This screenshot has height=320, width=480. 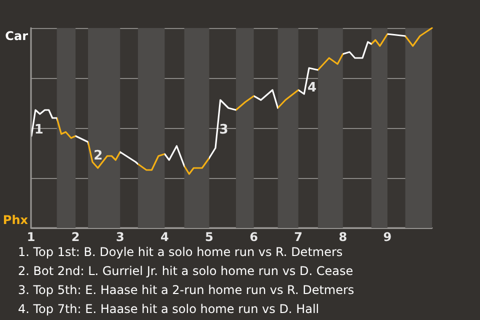 I want to click on text: 2. Bot 2nd: L. Gurriel Jr. hit a solo home run vs D. Cease, so click(x=186, y=271).